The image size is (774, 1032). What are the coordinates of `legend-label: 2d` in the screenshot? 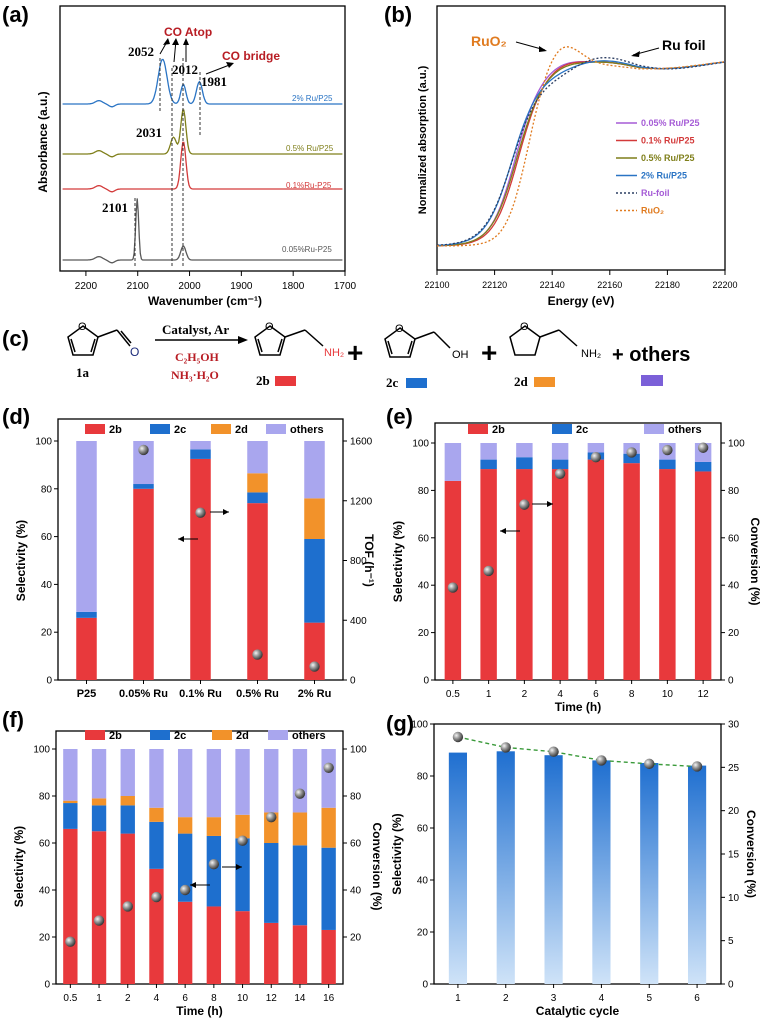 It's located at (241, 430).